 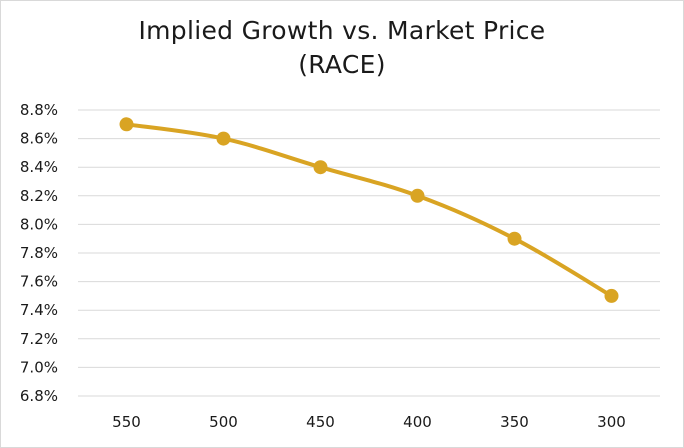 I want to click on x-tick-label: 450, so click(x=320, y=422).